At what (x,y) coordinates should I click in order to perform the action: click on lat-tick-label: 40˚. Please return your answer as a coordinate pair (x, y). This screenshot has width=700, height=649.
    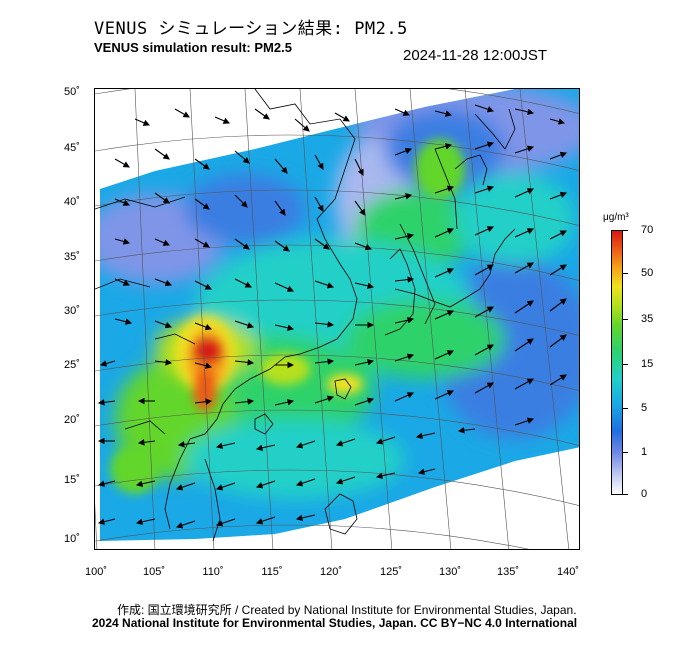
    Looking at the image, I should click on (72, 202).